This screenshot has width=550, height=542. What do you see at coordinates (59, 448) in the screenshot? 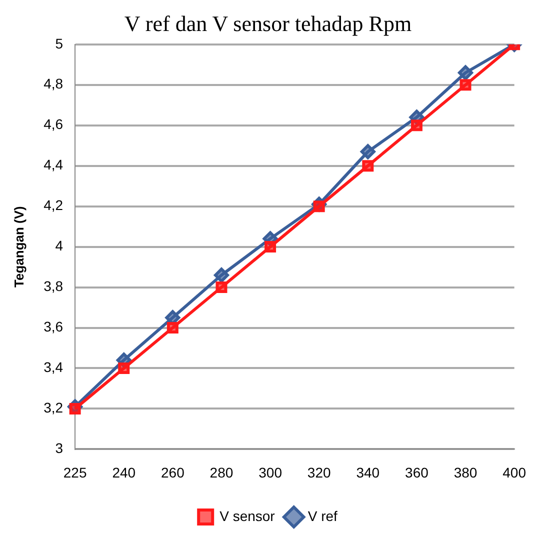
I see `y-tick-label: 3` at bounding box center [59, 448].